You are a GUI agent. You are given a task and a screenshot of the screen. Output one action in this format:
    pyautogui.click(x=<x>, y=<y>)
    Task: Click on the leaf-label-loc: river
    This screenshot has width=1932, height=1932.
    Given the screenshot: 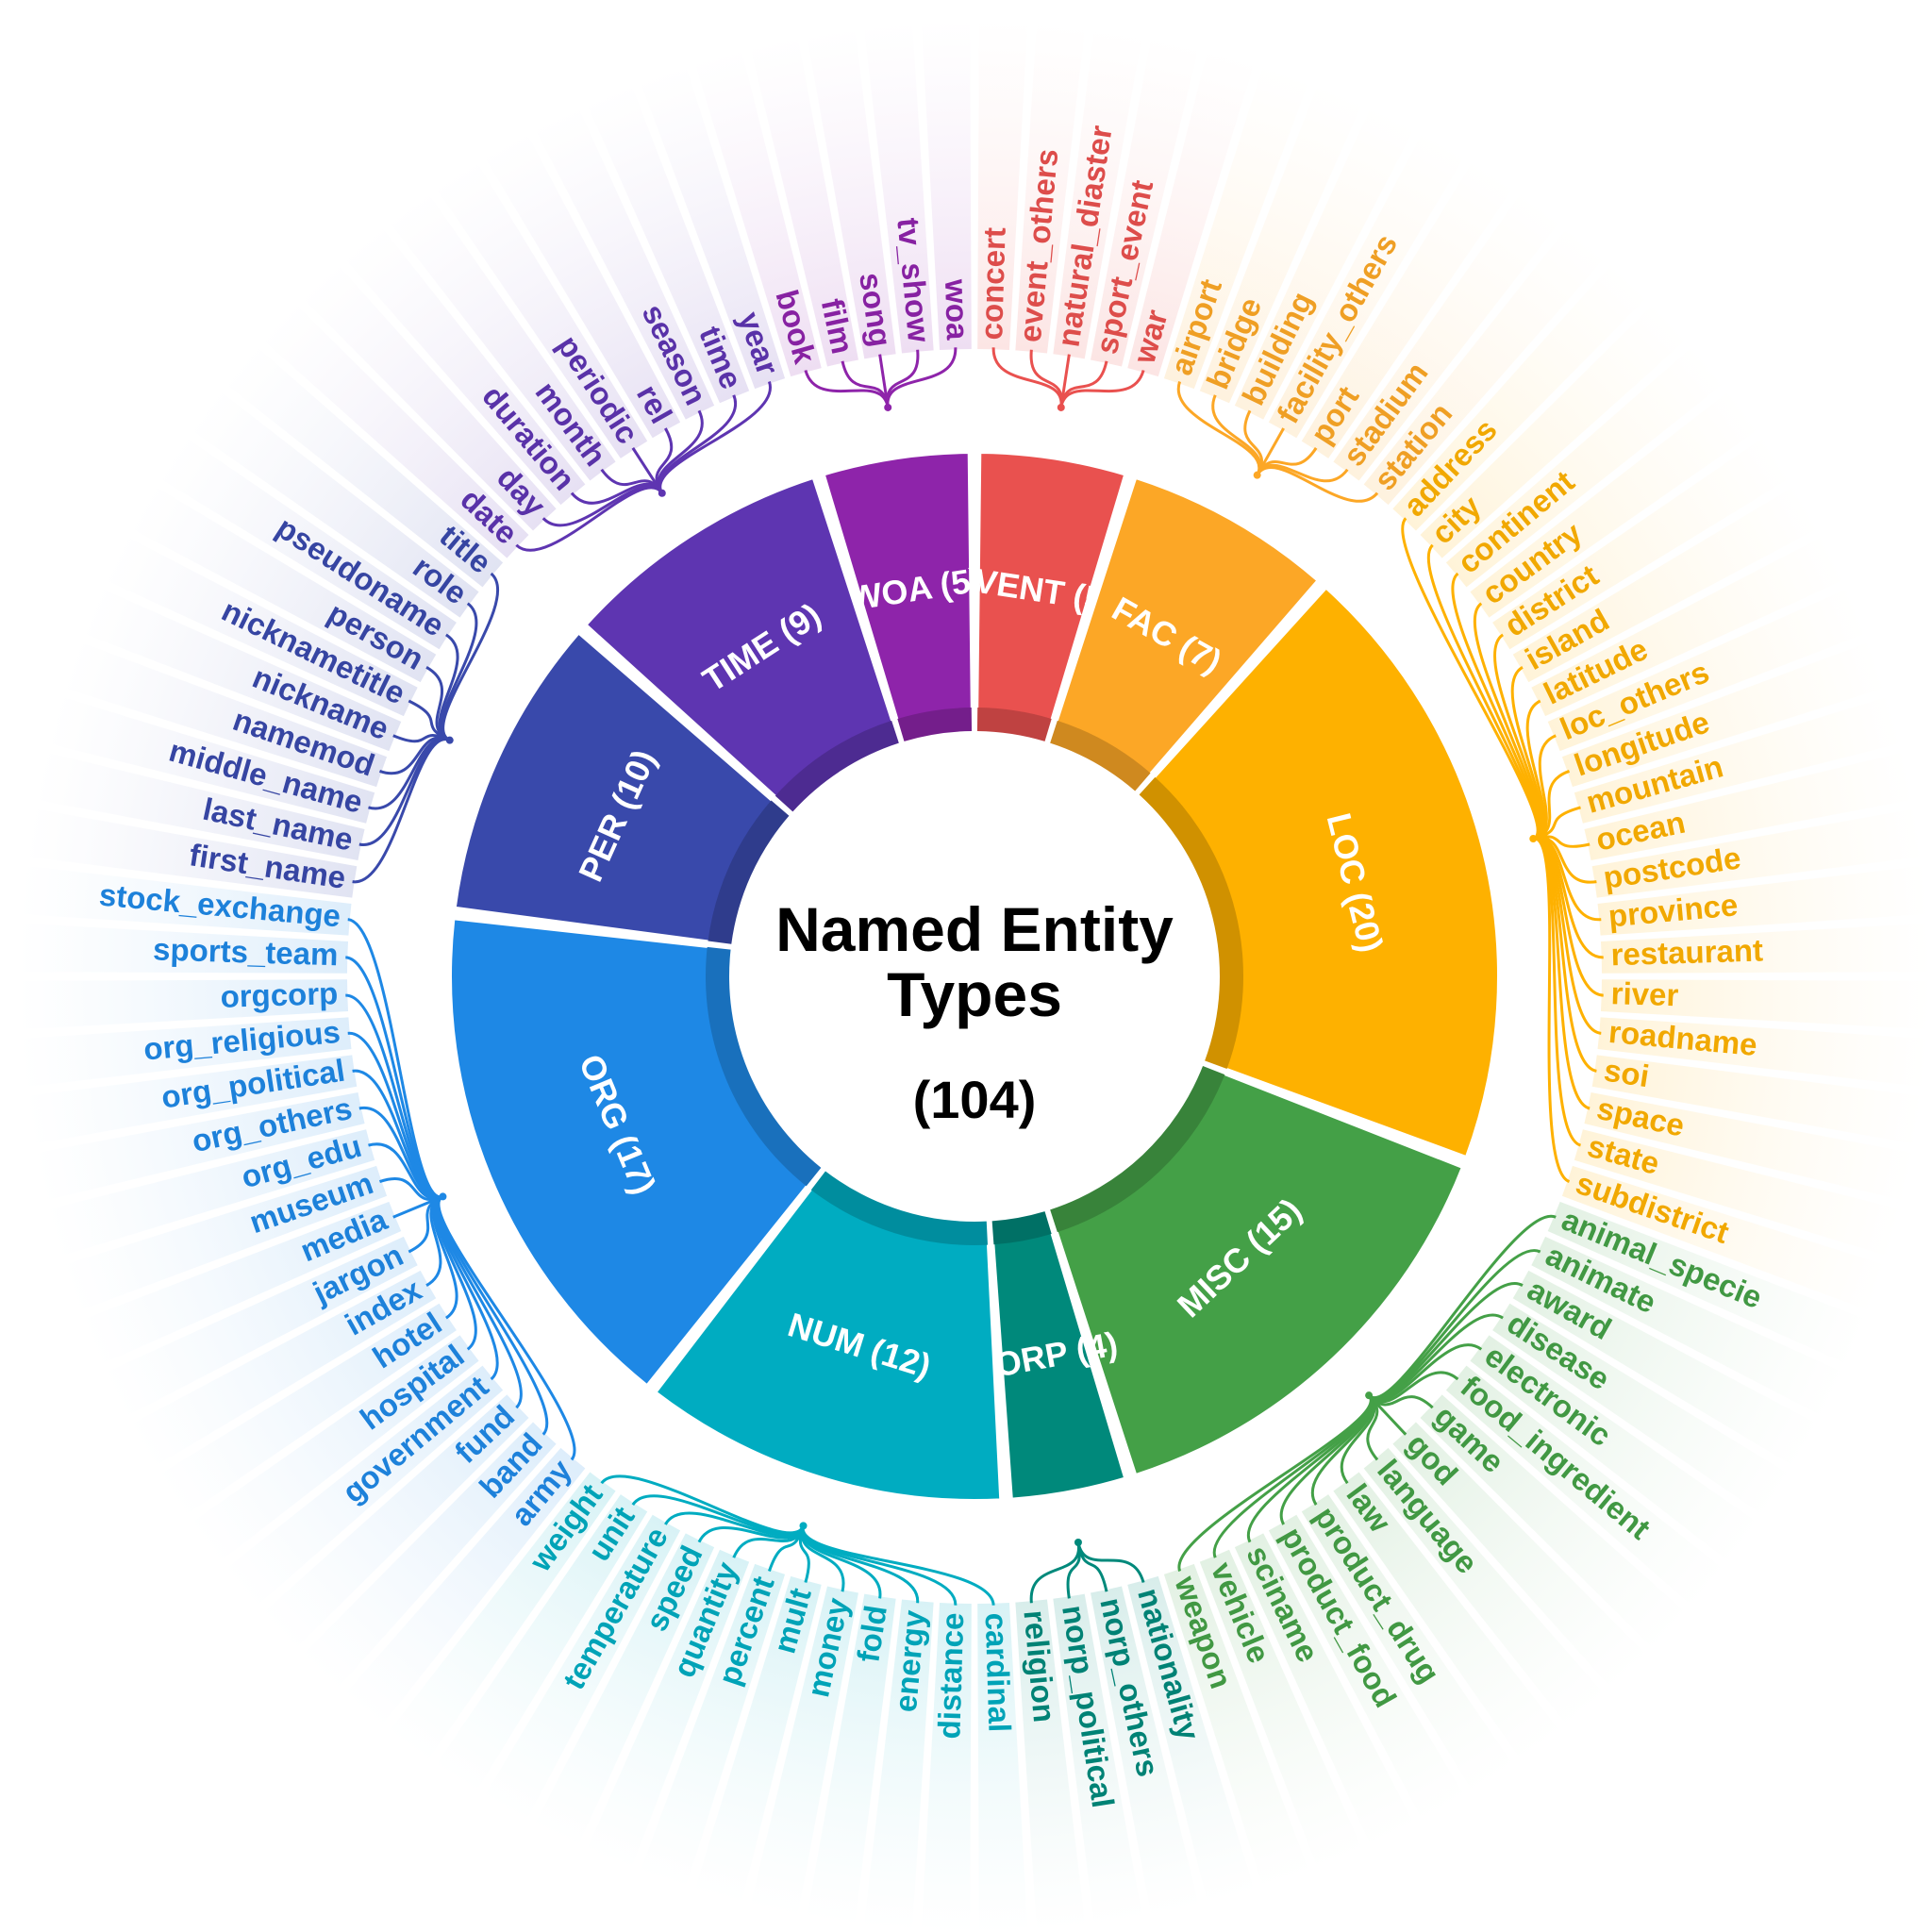 What is the action you would take?
    pyautogui.click(x=1645, y=994)
    